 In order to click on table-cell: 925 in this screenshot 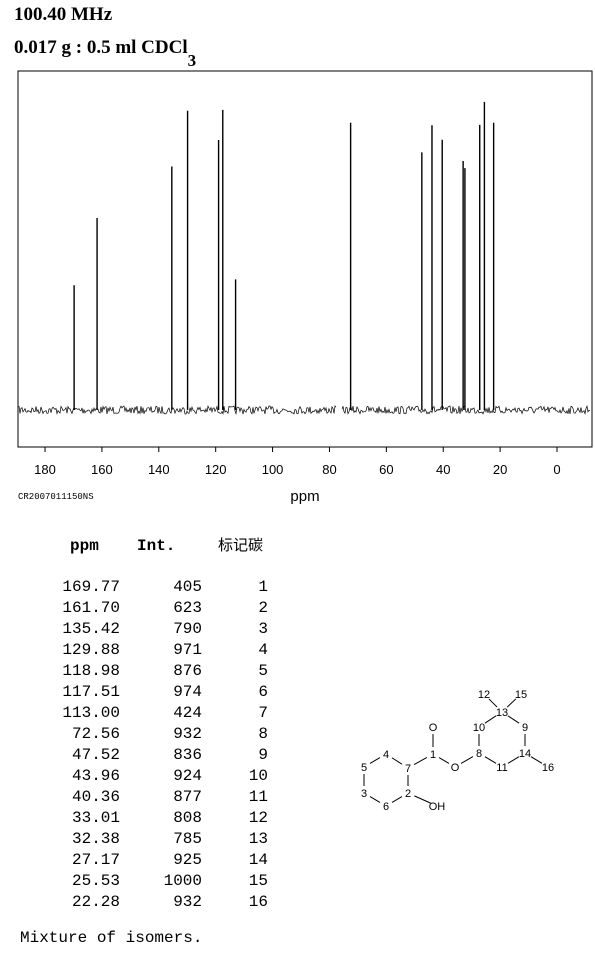, I will do `click(187, 860)`.